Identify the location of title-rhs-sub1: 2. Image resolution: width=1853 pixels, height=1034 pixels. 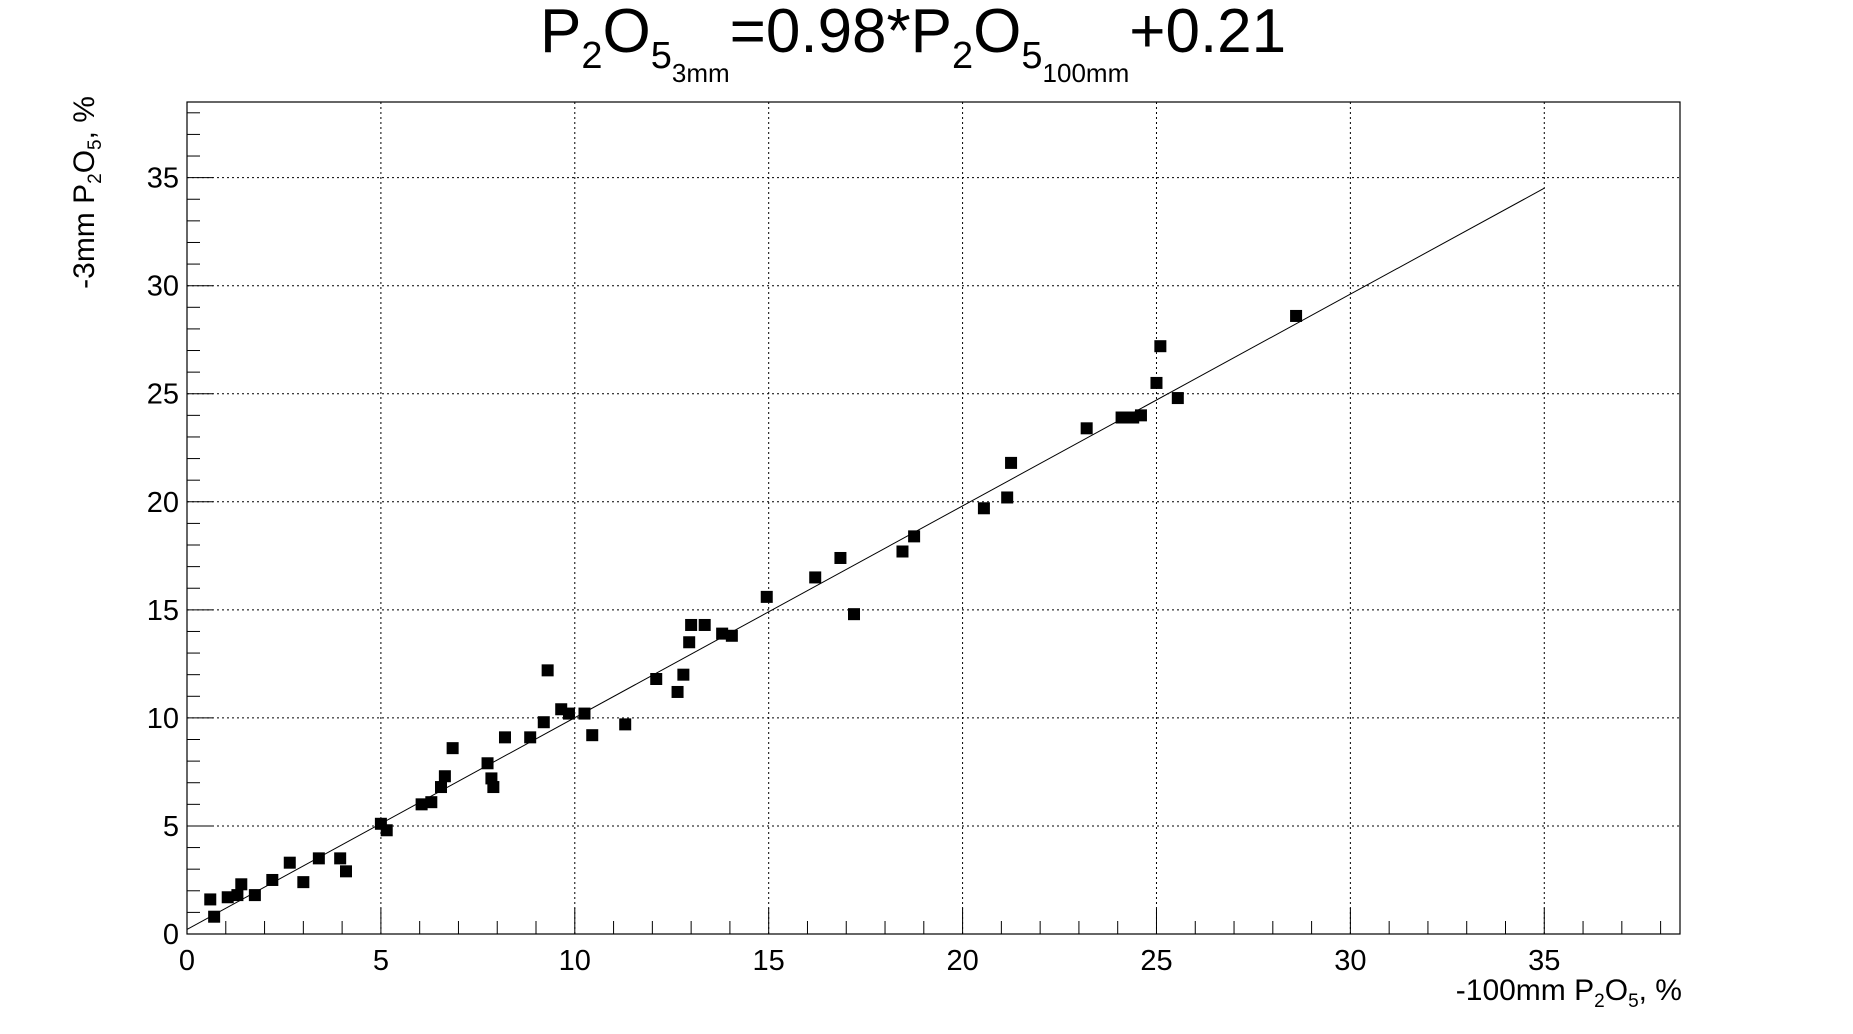
(962, 56).